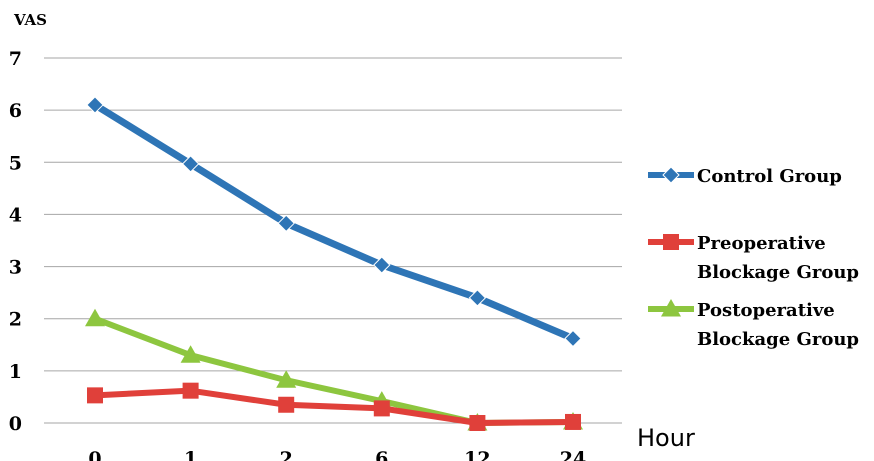 This screenshot has width=874, height=461. What do you see at coordinates (477, 454) in the screenshot?
I see `x-tick-label: 12` at bounding box center [477, 454].